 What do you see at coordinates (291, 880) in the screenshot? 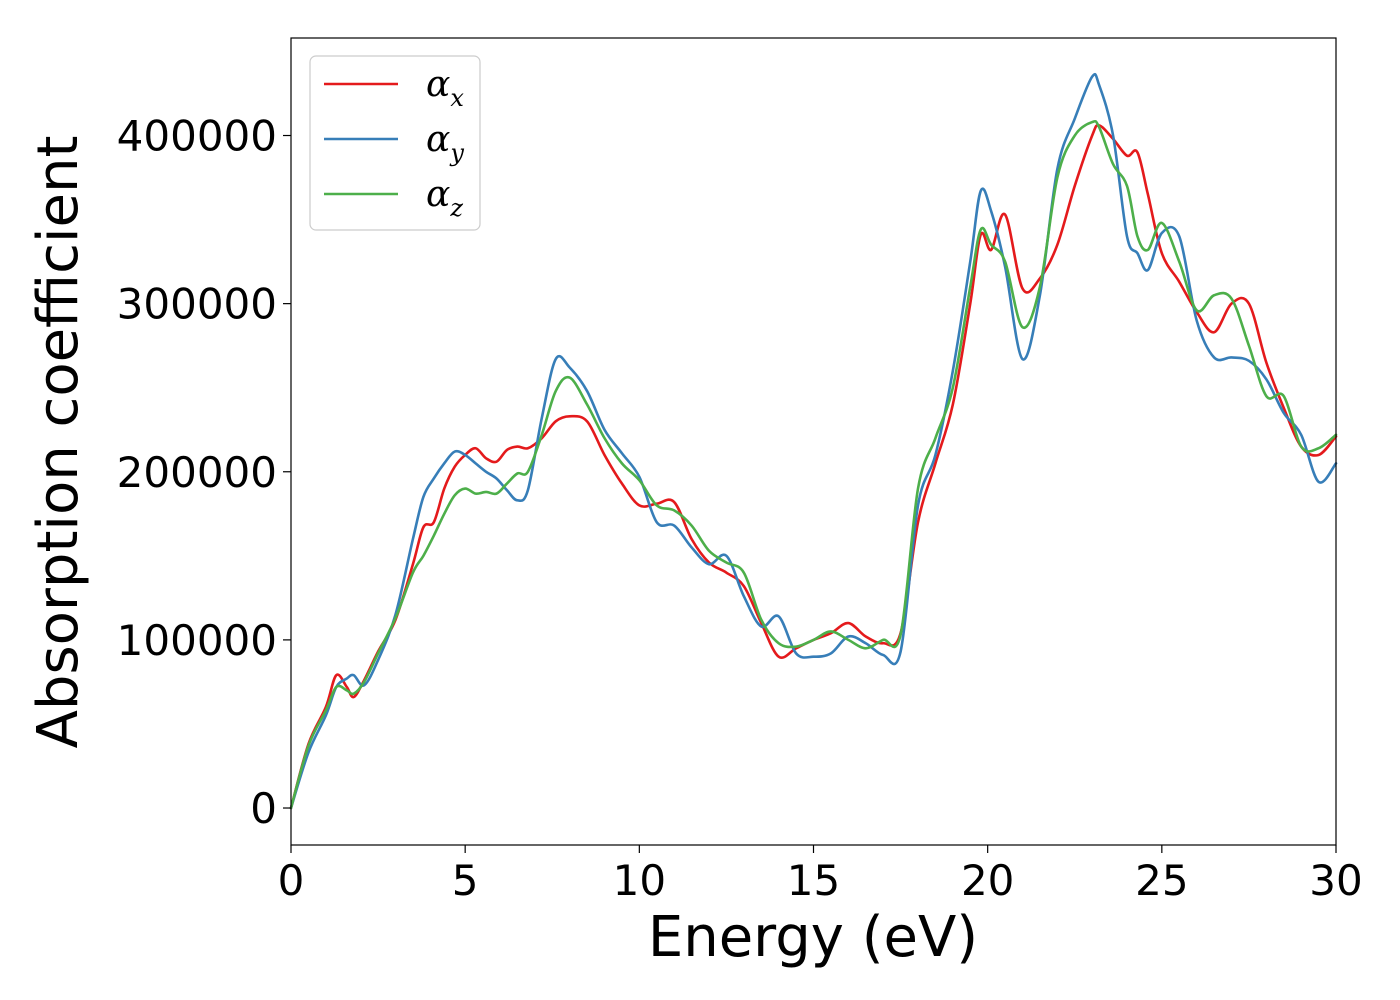
I see `x-tick-label: 0` at bounding box center [291, 880].